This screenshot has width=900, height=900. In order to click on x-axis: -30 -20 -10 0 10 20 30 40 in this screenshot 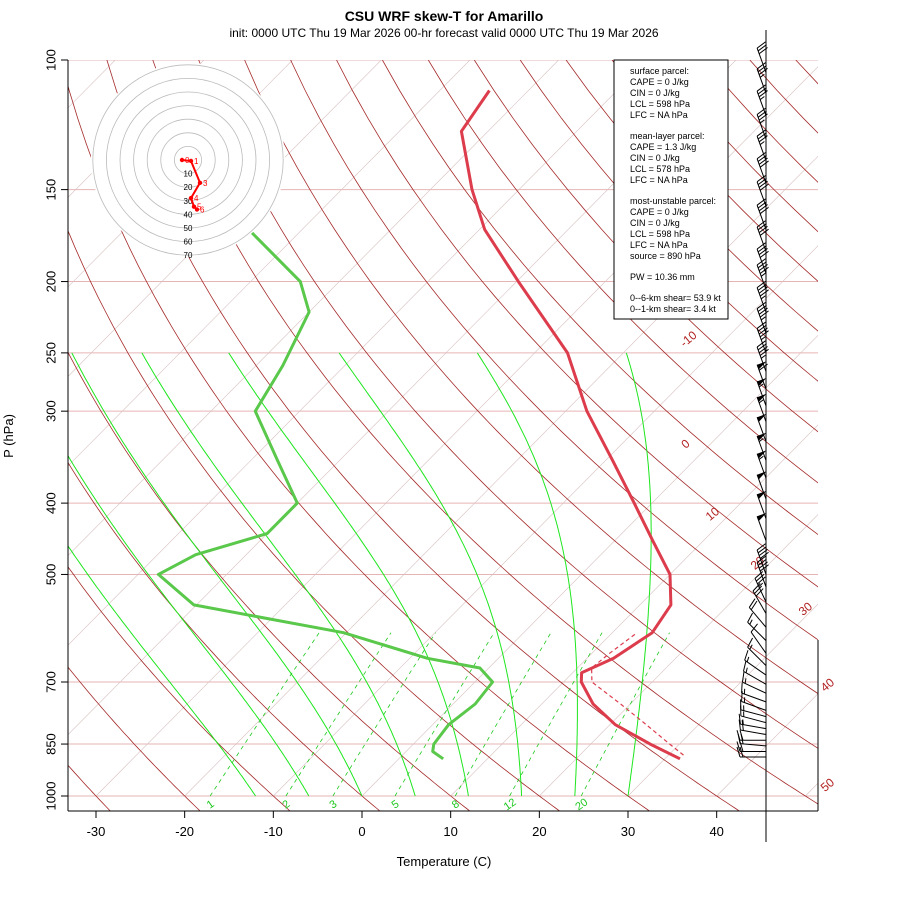, I will do `click(405, 825)`.